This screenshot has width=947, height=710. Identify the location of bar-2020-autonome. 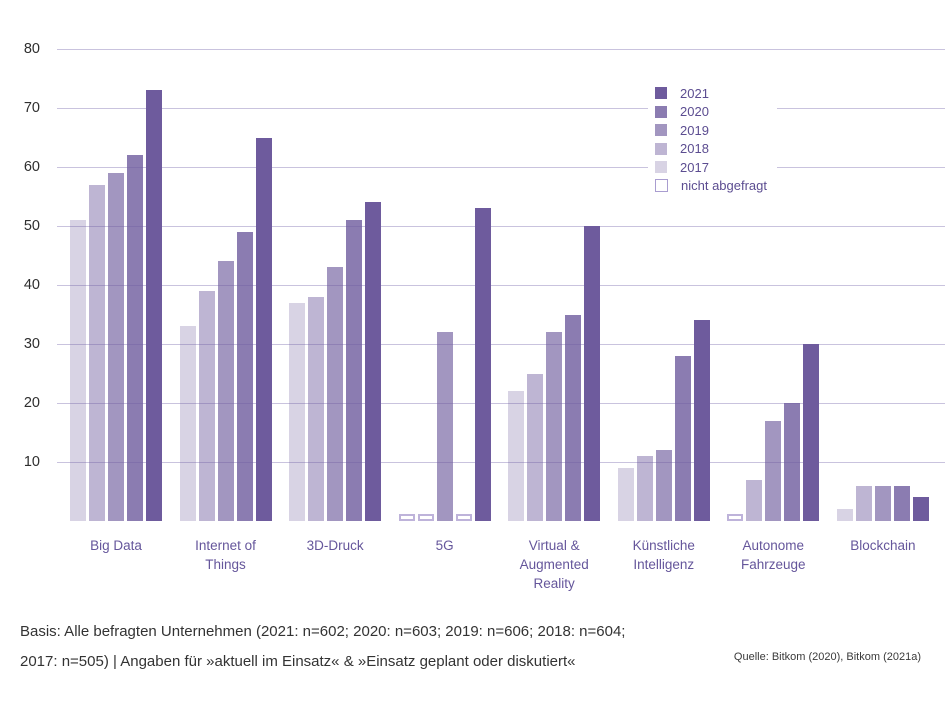
(792, 462).